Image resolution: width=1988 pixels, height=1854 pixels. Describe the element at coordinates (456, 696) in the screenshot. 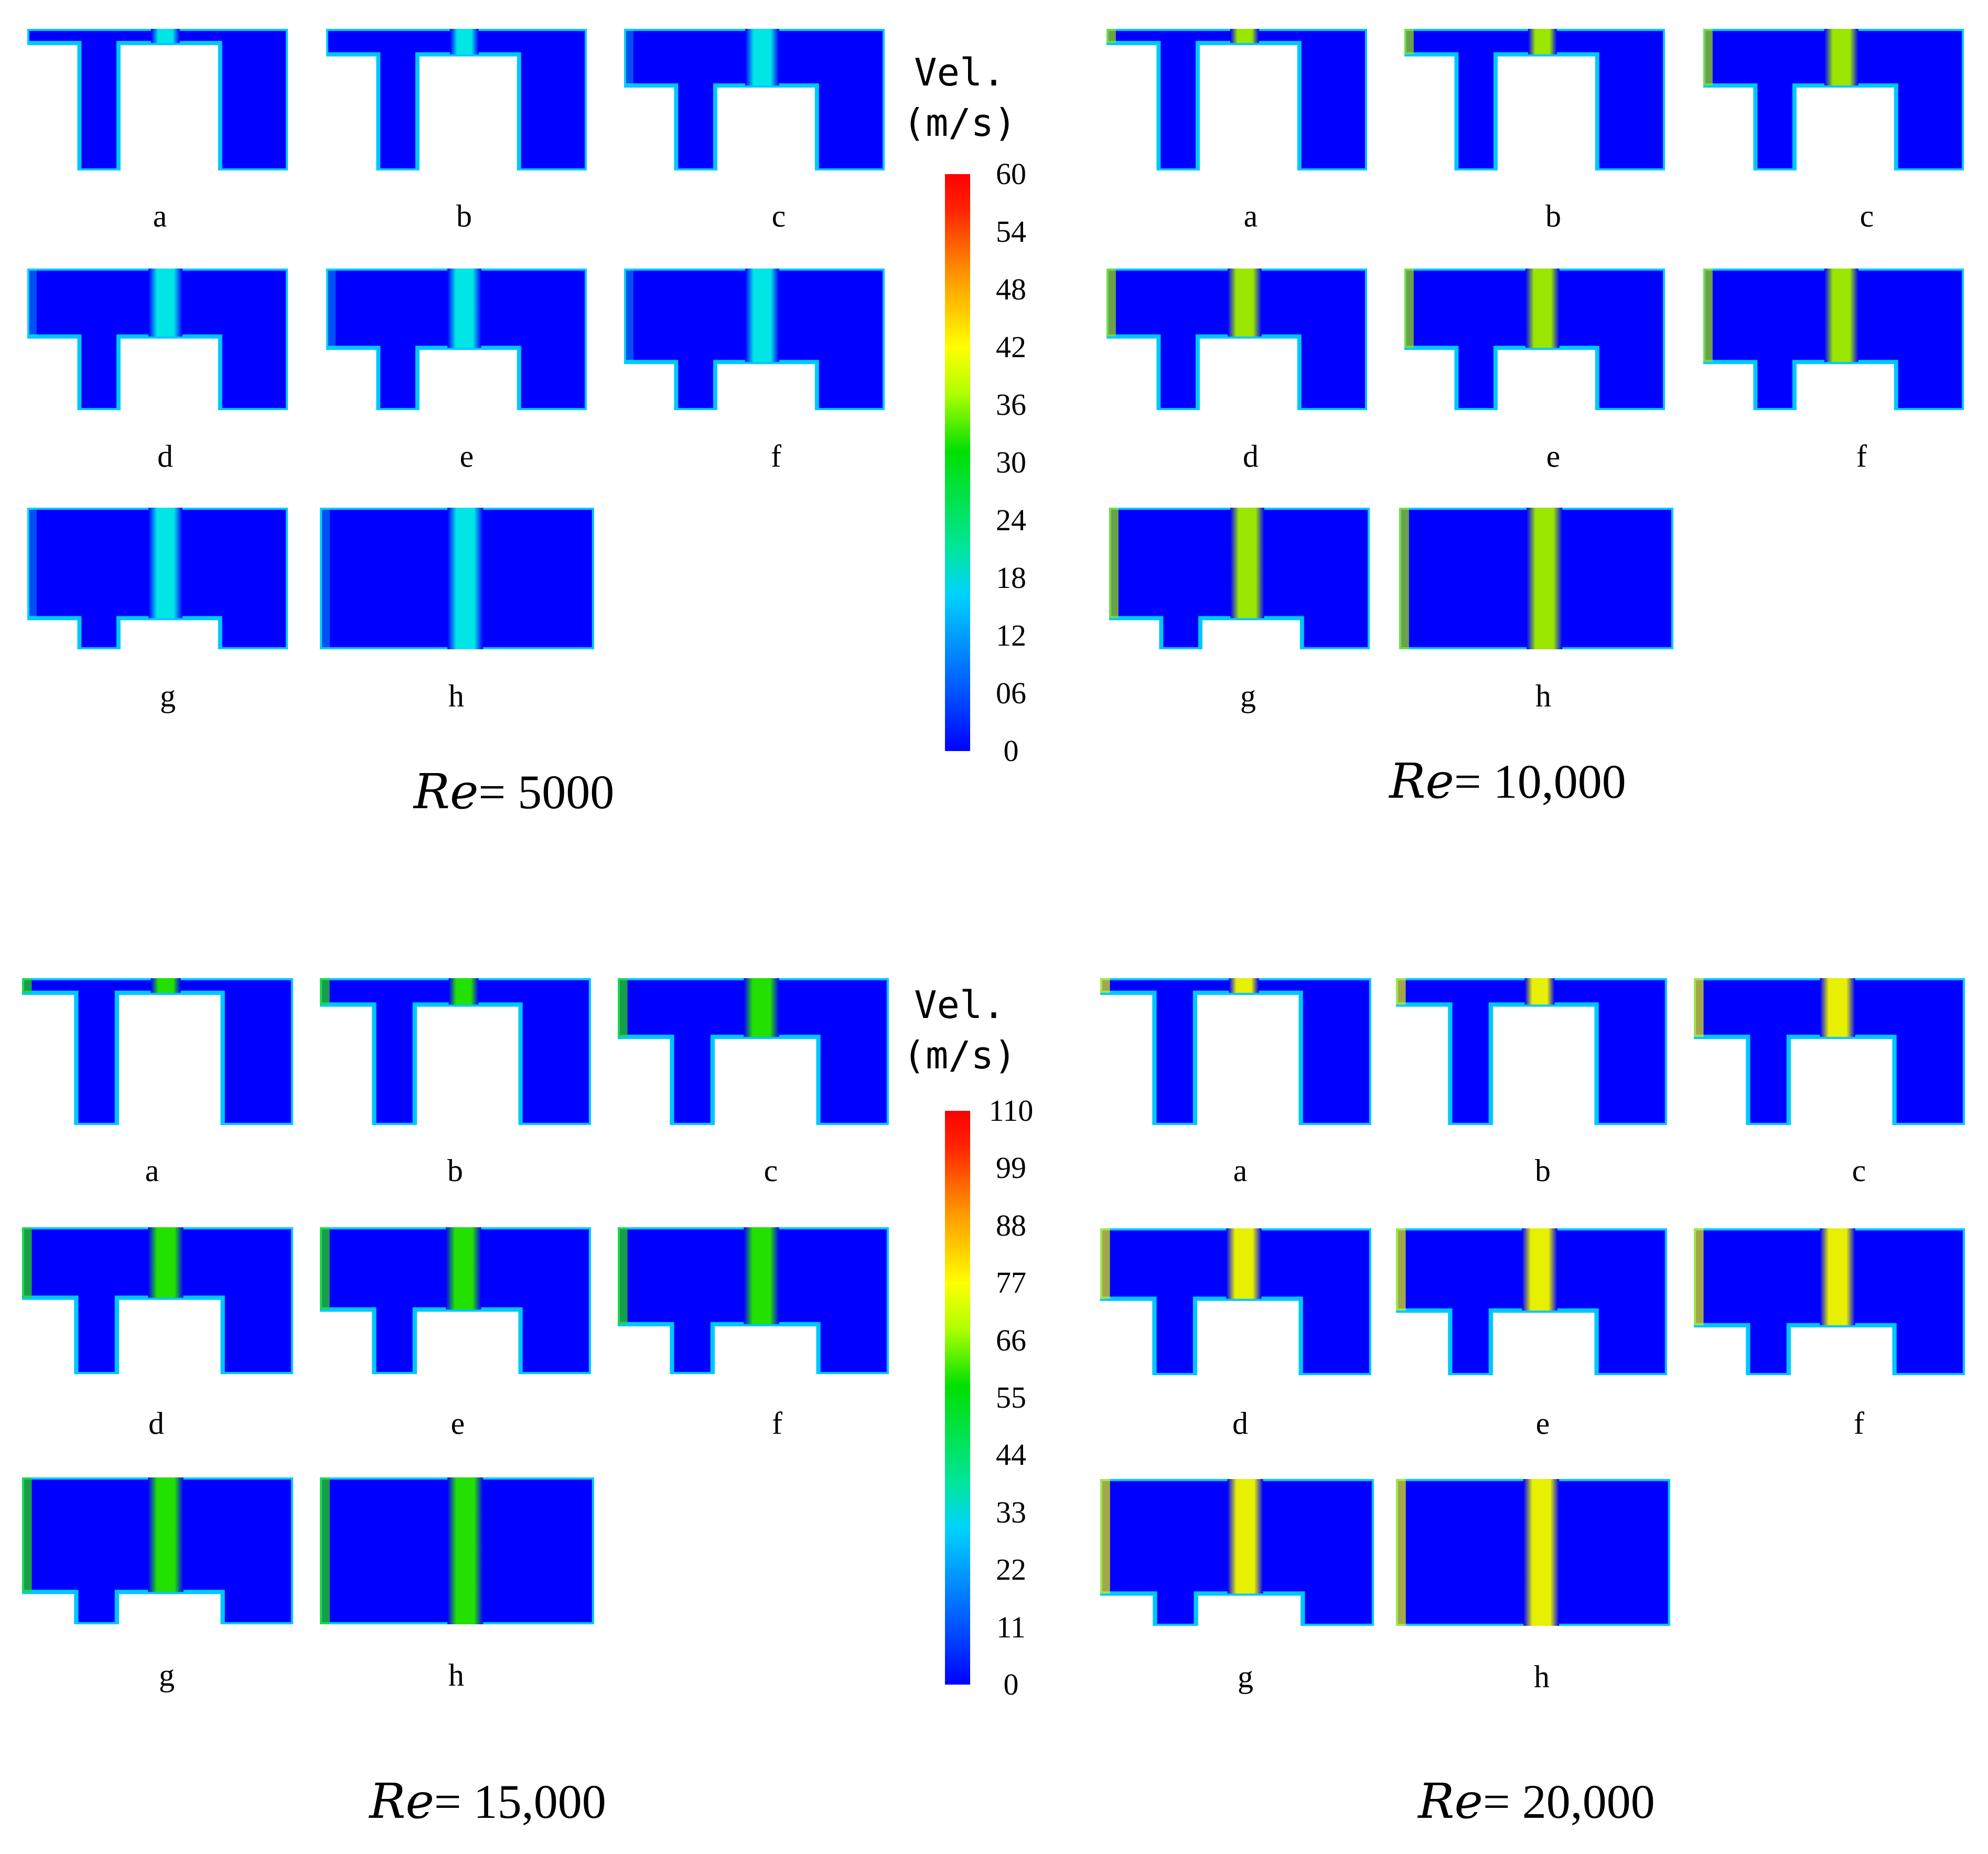

I see `panel-label: h` at that location.